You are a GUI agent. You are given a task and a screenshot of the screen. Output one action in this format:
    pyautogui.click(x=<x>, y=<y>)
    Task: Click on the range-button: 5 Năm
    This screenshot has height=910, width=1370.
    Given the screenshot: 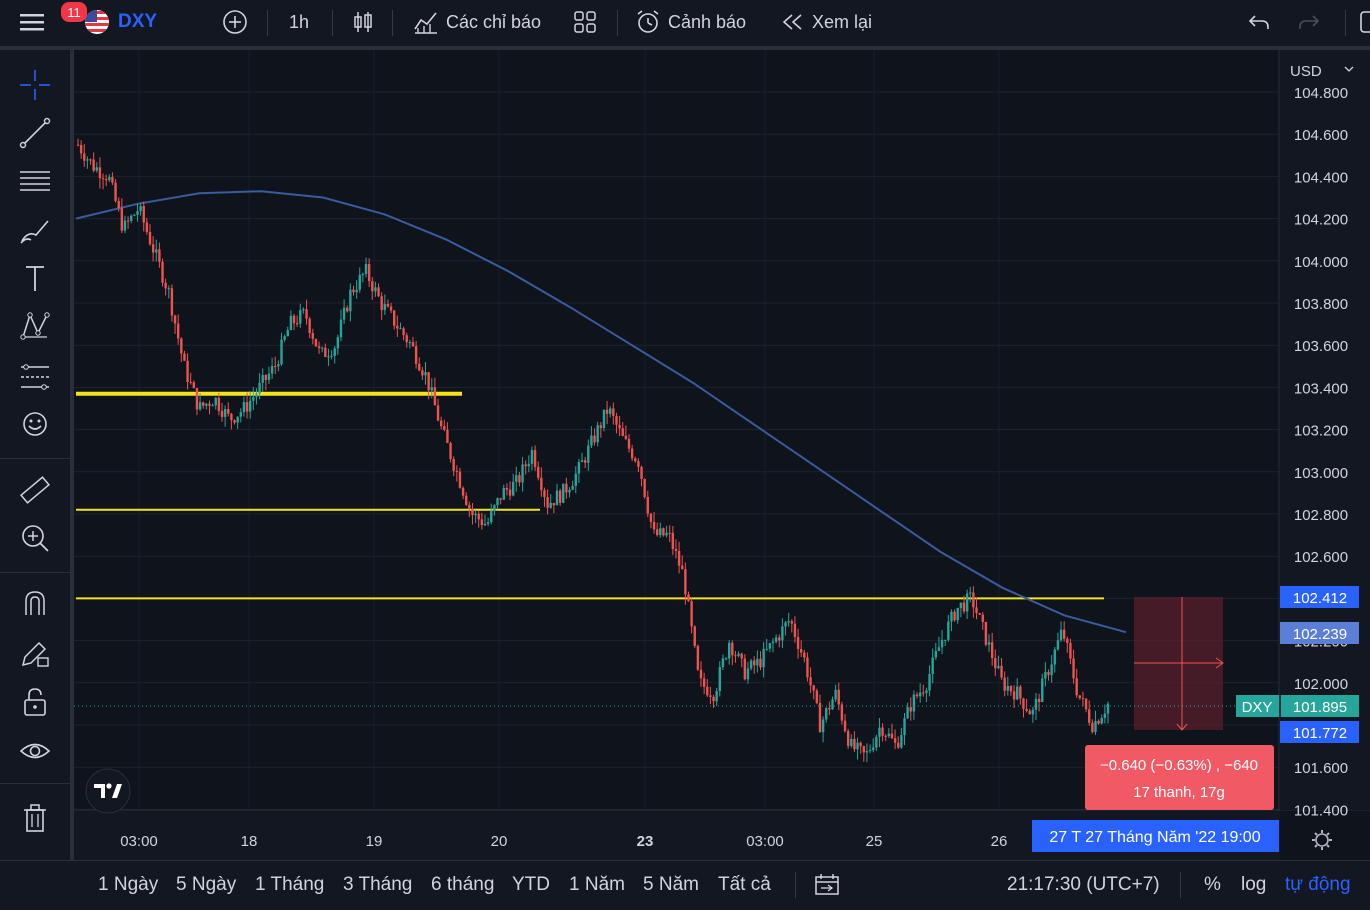 What is the action you would take?
    pyautogui.click(x=671, y=884)
    